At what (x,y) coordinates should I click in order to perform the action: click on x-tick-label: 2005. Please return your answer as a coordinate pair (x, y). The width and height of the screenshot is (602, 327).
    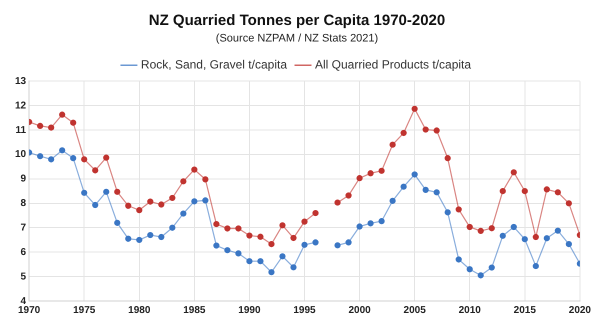
    Looking at the image, I should click on (415, 310).